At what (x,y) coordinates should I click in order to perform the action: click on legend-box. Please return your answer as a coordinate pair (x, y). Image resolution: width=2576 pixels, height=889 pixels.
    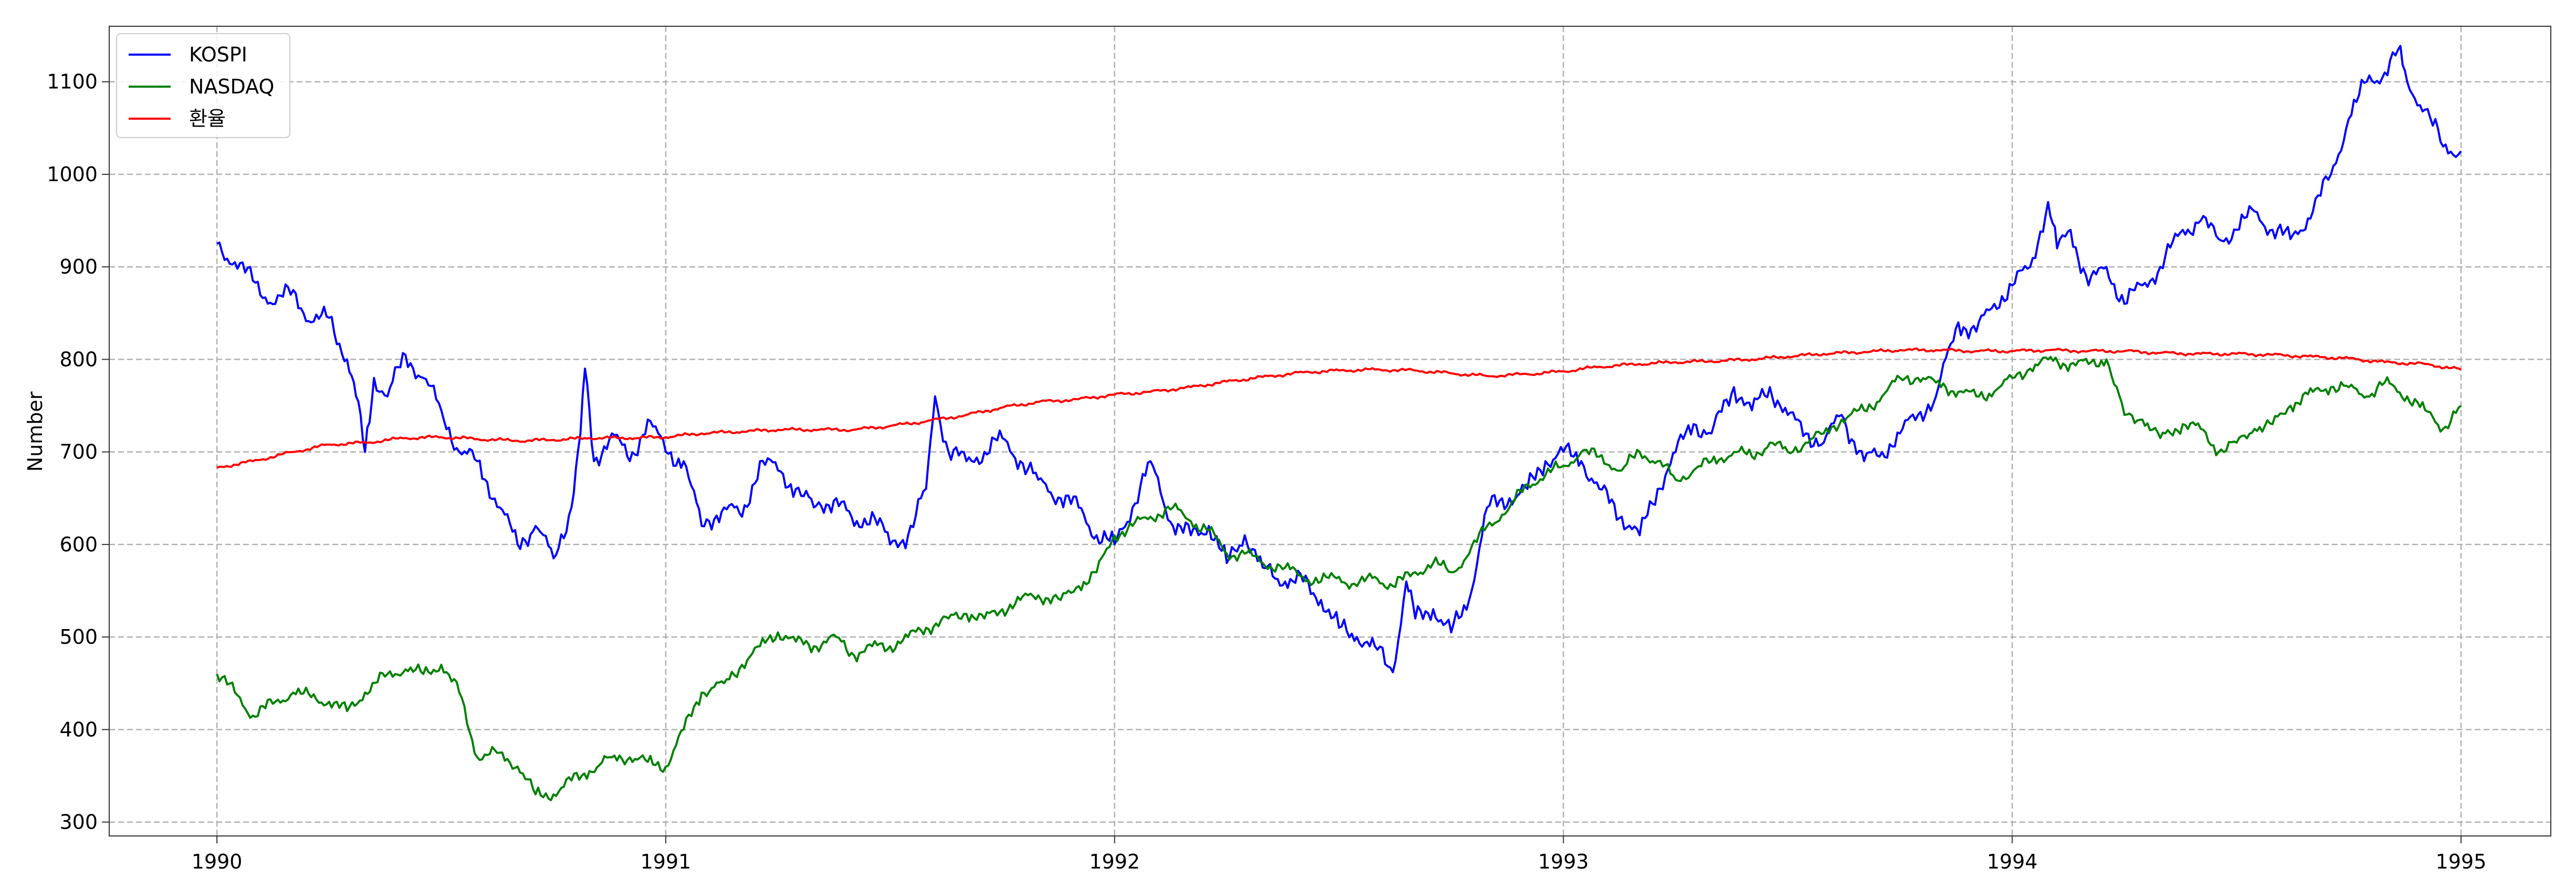
    Looking at the image, I should click on (203, 86).